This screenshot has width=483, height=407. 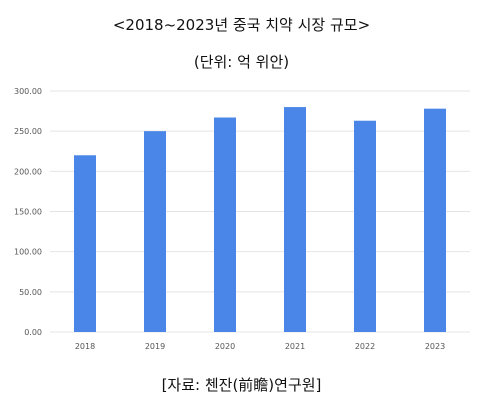 What do you see at coordinates (365, 226) in the screenshot?
I see `bar-2022` at bounding box center [365, 226].